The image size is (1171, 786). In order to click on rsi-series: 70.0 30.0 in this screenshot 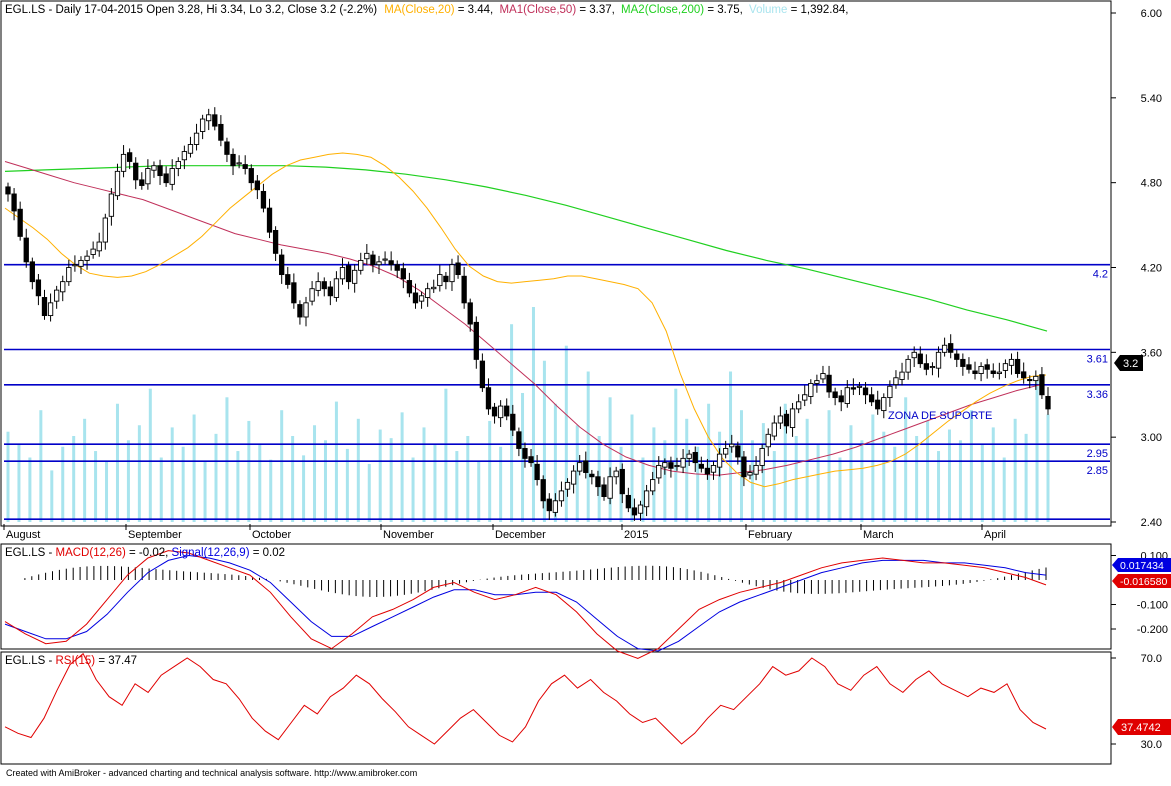, I will do `click(583, 701)`.